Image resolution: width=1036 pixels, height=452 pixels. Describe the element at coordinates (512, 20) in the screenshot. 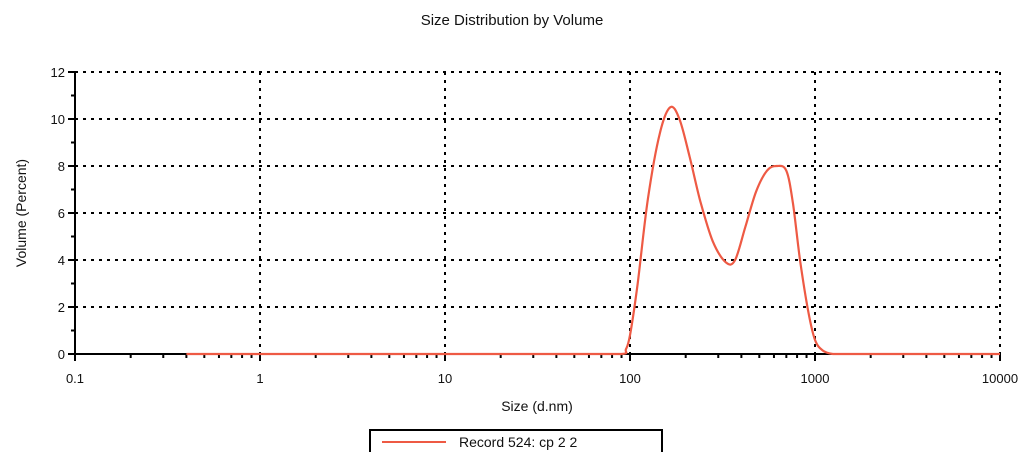

I see `chart-title: Size Distribution by Volume` at that location.